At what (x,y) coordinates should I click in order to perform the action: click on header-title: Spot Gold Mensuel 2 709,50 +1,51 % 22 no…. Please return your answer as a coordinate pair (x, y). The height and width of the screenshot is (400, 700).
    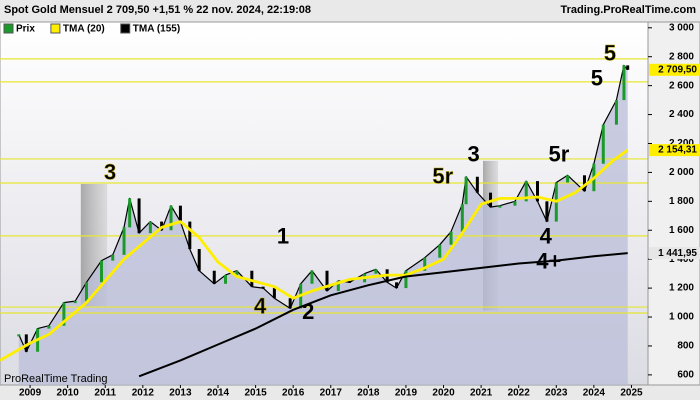
    Looking at the image, I should click on (157, 10).